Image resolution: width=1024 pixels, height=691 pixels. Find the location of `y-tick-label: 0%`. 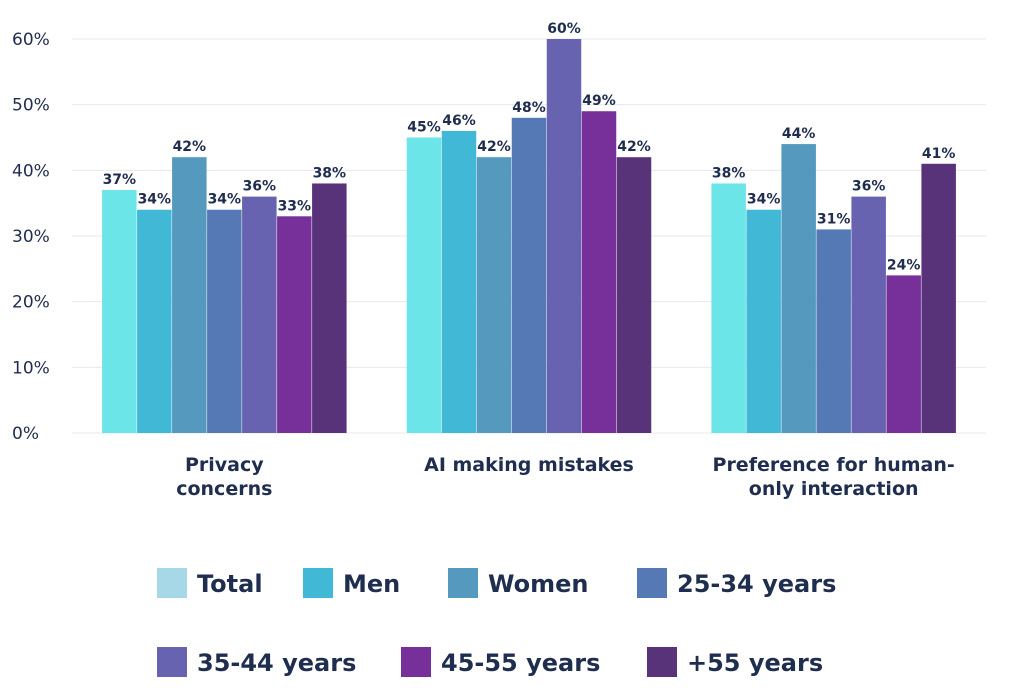

y-tick-label: 0% is located at coordinates (25, 434).